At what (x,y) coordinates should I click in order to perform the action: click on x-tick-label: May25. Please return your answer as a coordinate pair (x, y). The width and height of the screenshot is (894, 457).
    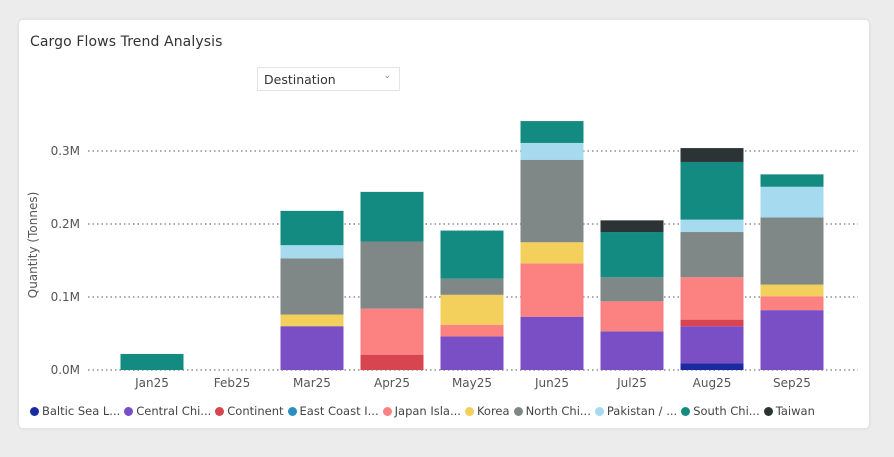
    Looking at the image, I should click on (472, 383).